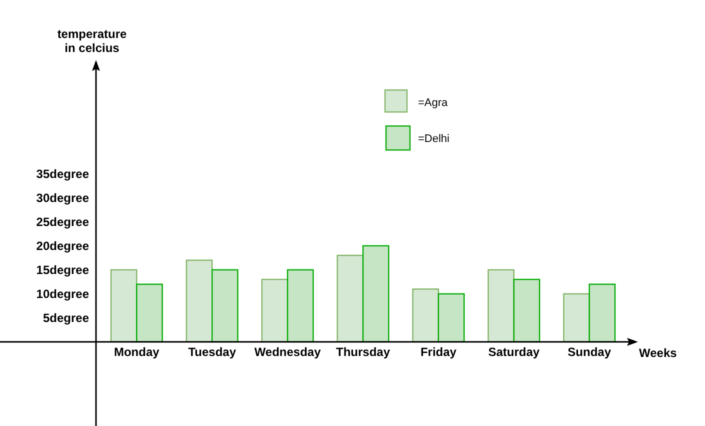 The image size is (705, 426). I want to click on y-tick-label: 30degree, so click(63, 197).